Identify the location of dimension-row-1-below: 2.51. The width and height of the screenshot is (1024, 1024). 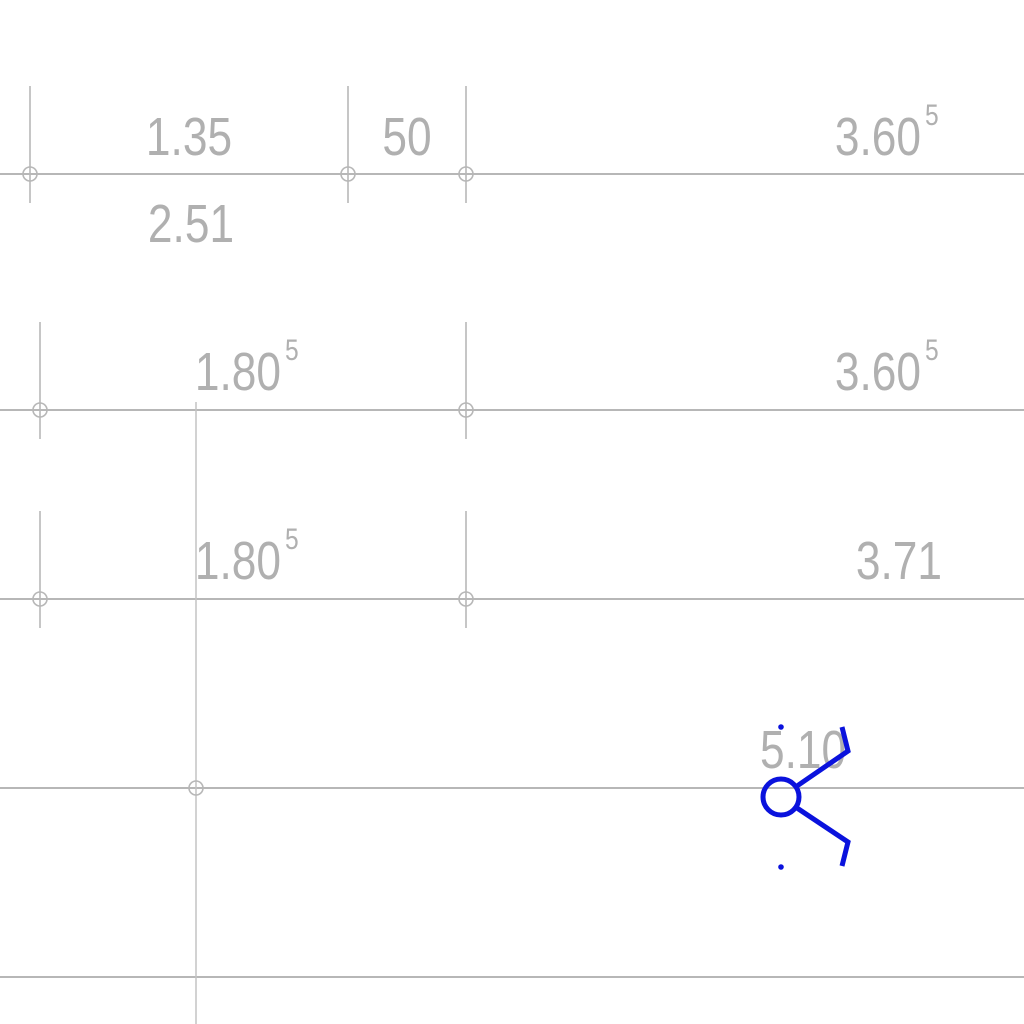
(191, 224).